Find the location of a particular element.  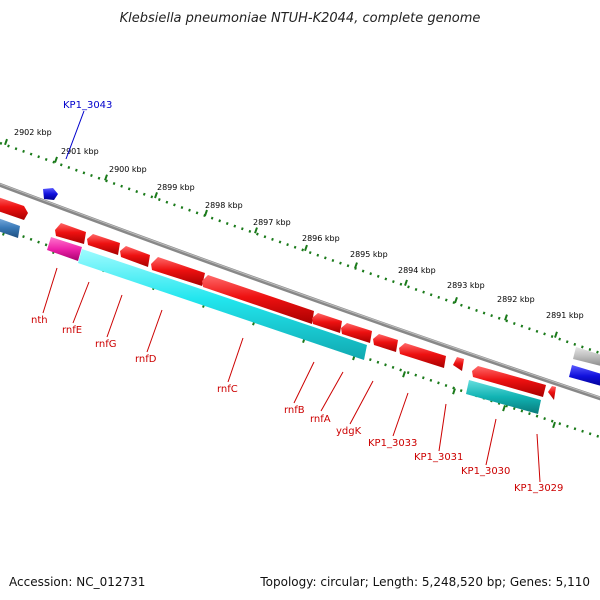

gene-label-rnfA: rnfA is located at coordinates (320, 419).